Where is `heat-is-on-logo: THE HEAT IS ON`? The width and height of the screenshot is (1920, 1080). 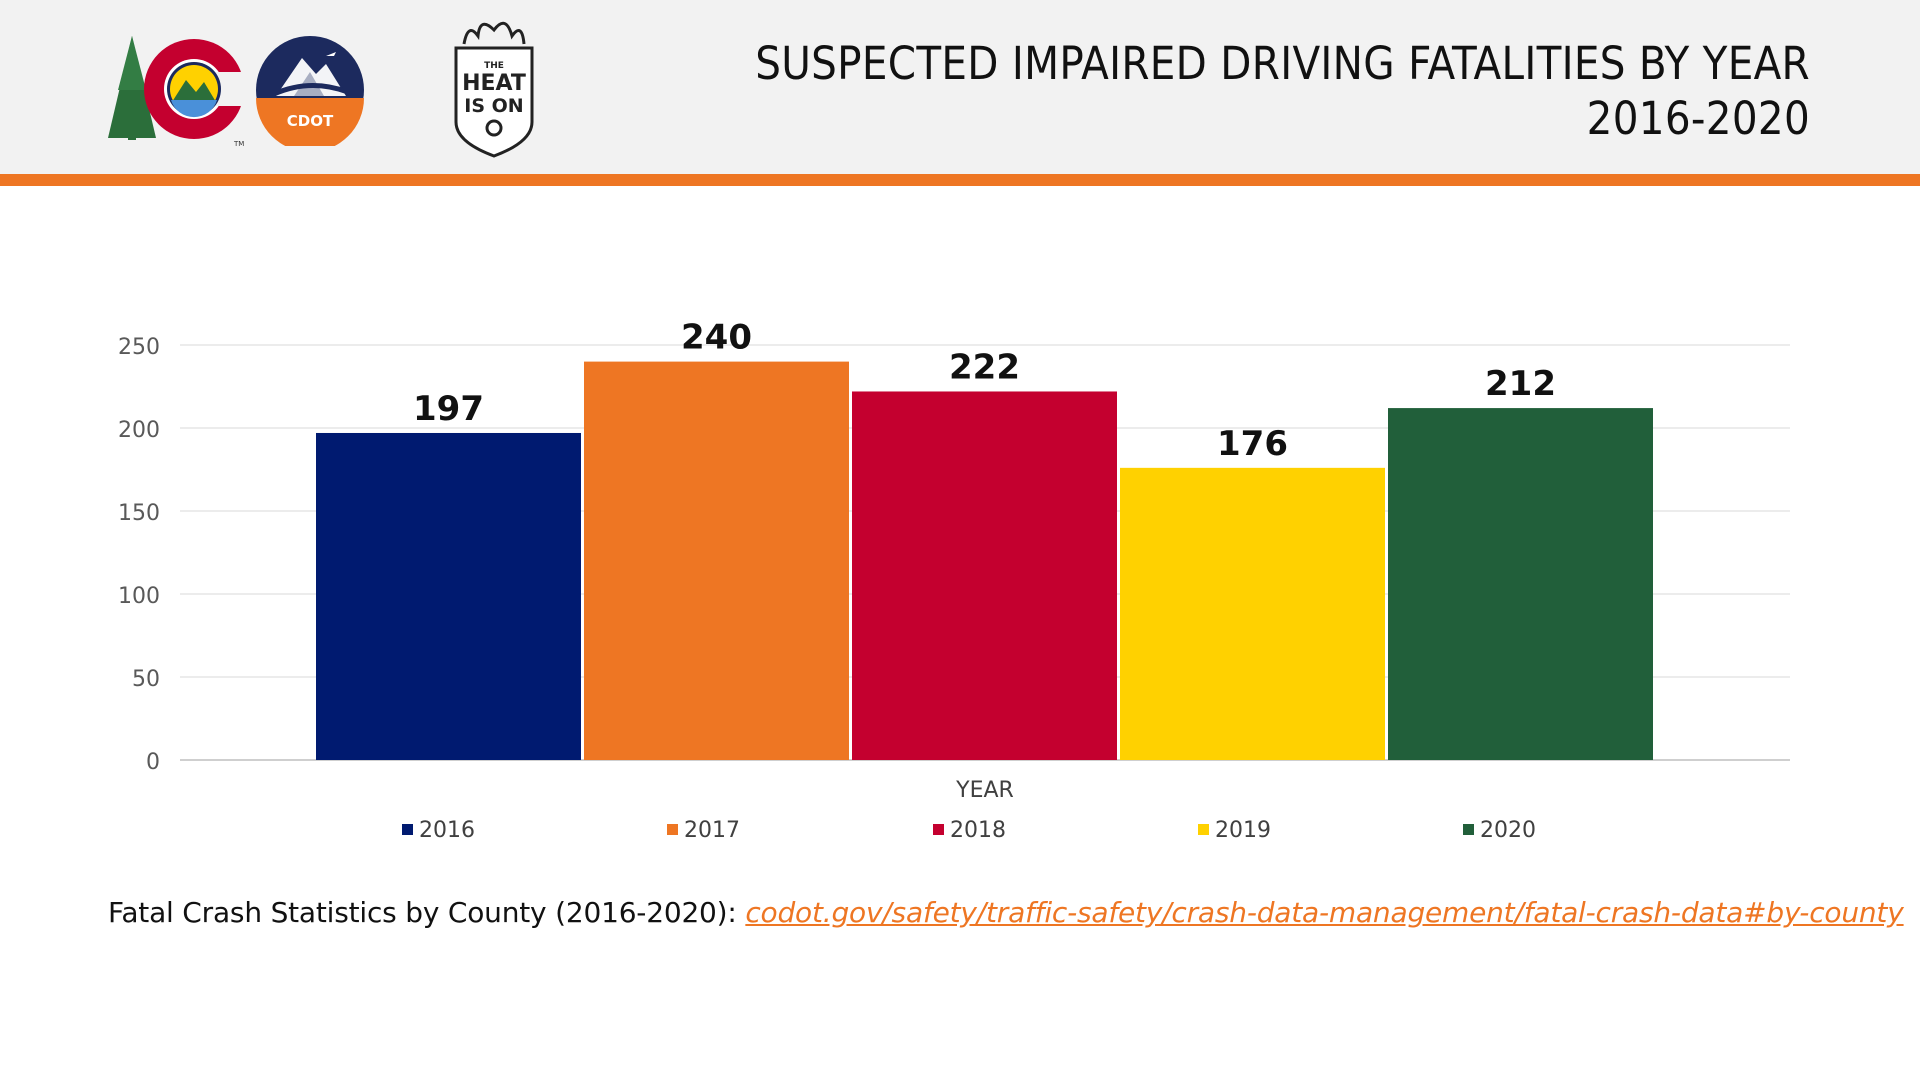
heat-is-on-logo: THE HEAT IS ON is located at coordinates (494, 89).